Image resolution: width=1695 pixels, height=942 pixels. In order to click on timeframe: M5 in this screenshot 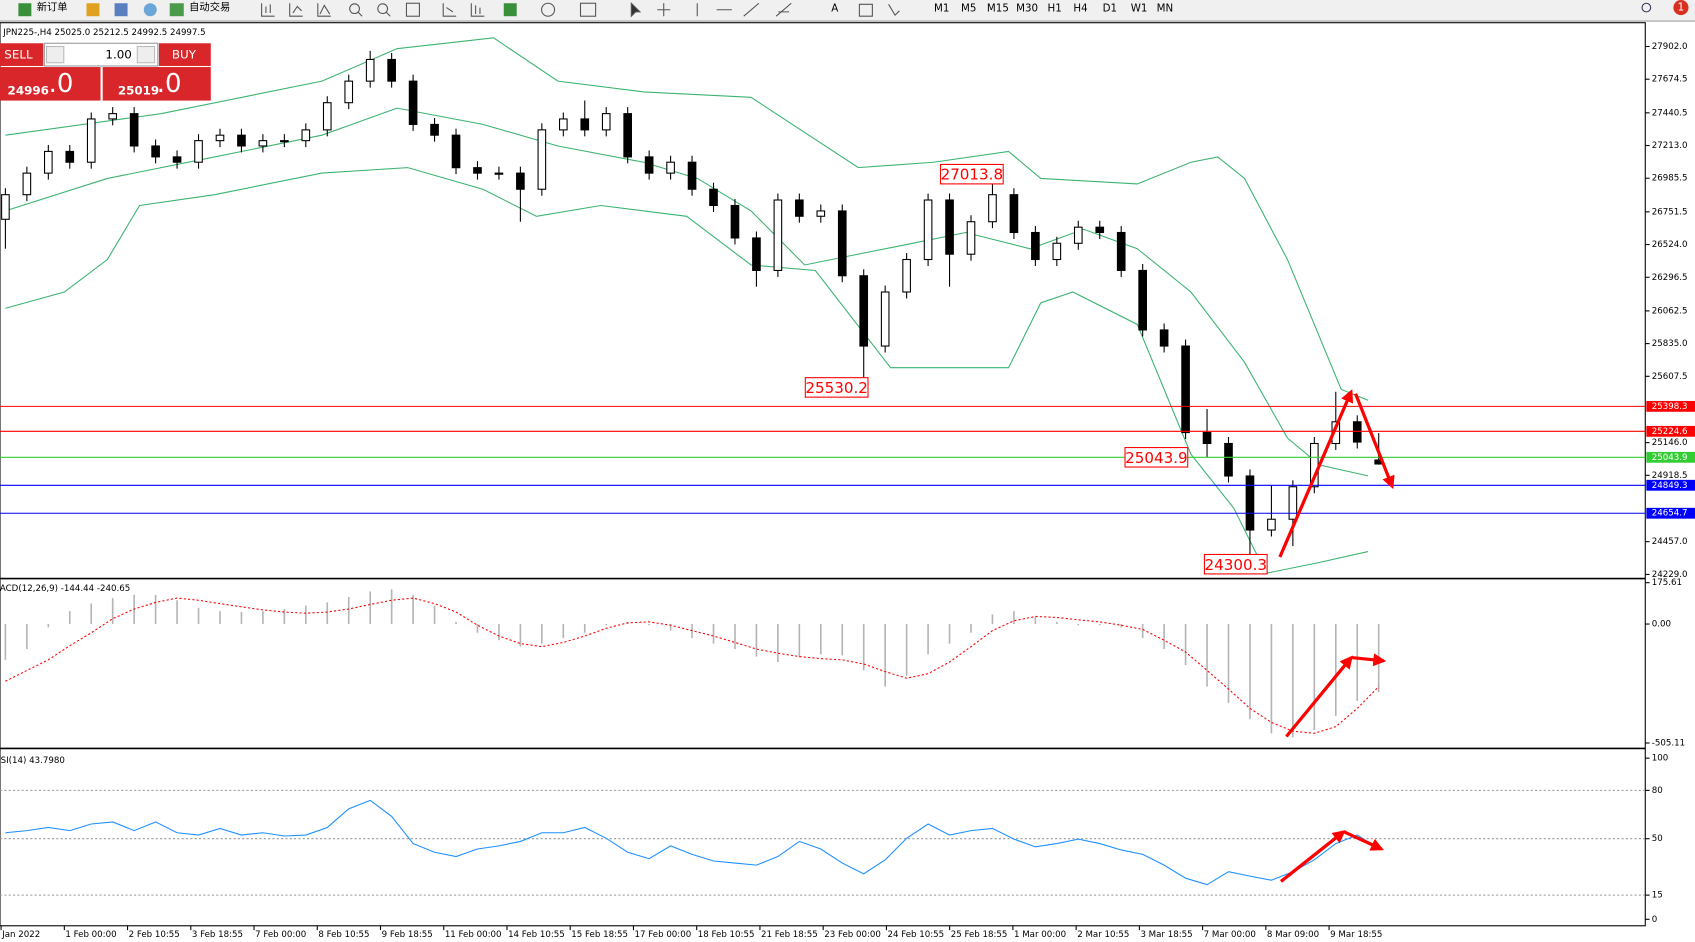, I will do `click(968, 9)`.